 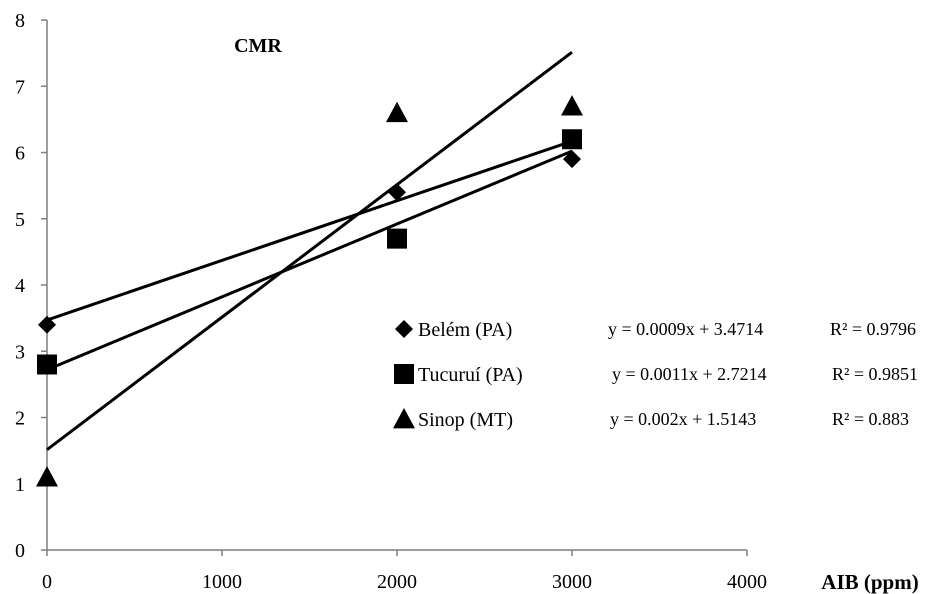 I want to click on trendline-equation-series-2: y = 0.002x + 1.5143, so click(x=683, y=419).